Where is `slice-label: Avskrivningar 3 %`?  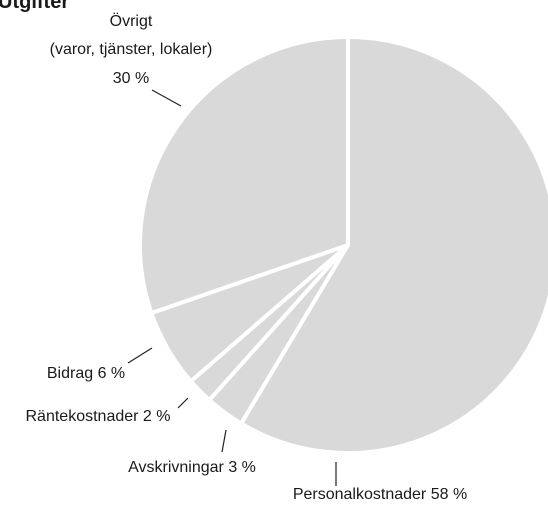 slice-label: Avskrivningar 3 % is located at coordinates (192, 467).